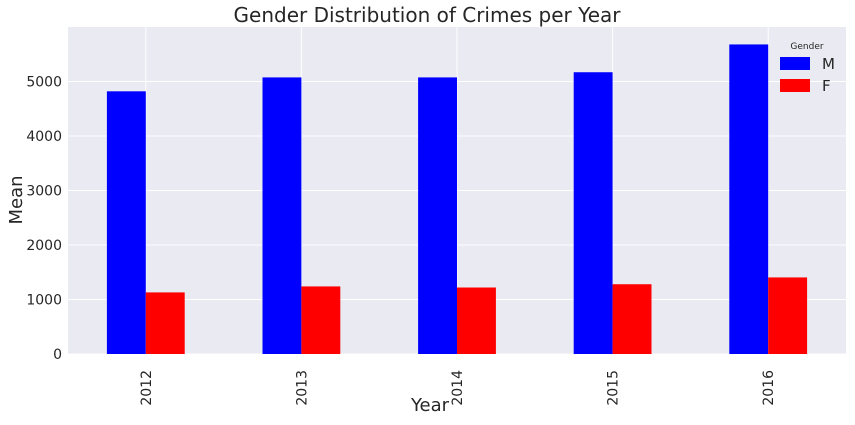 The image size is (855, 425). What do you see at coordinates (44, 246) in the screenshot?
I see `y-tick-label: 2000` at bounding box center [44, 246].